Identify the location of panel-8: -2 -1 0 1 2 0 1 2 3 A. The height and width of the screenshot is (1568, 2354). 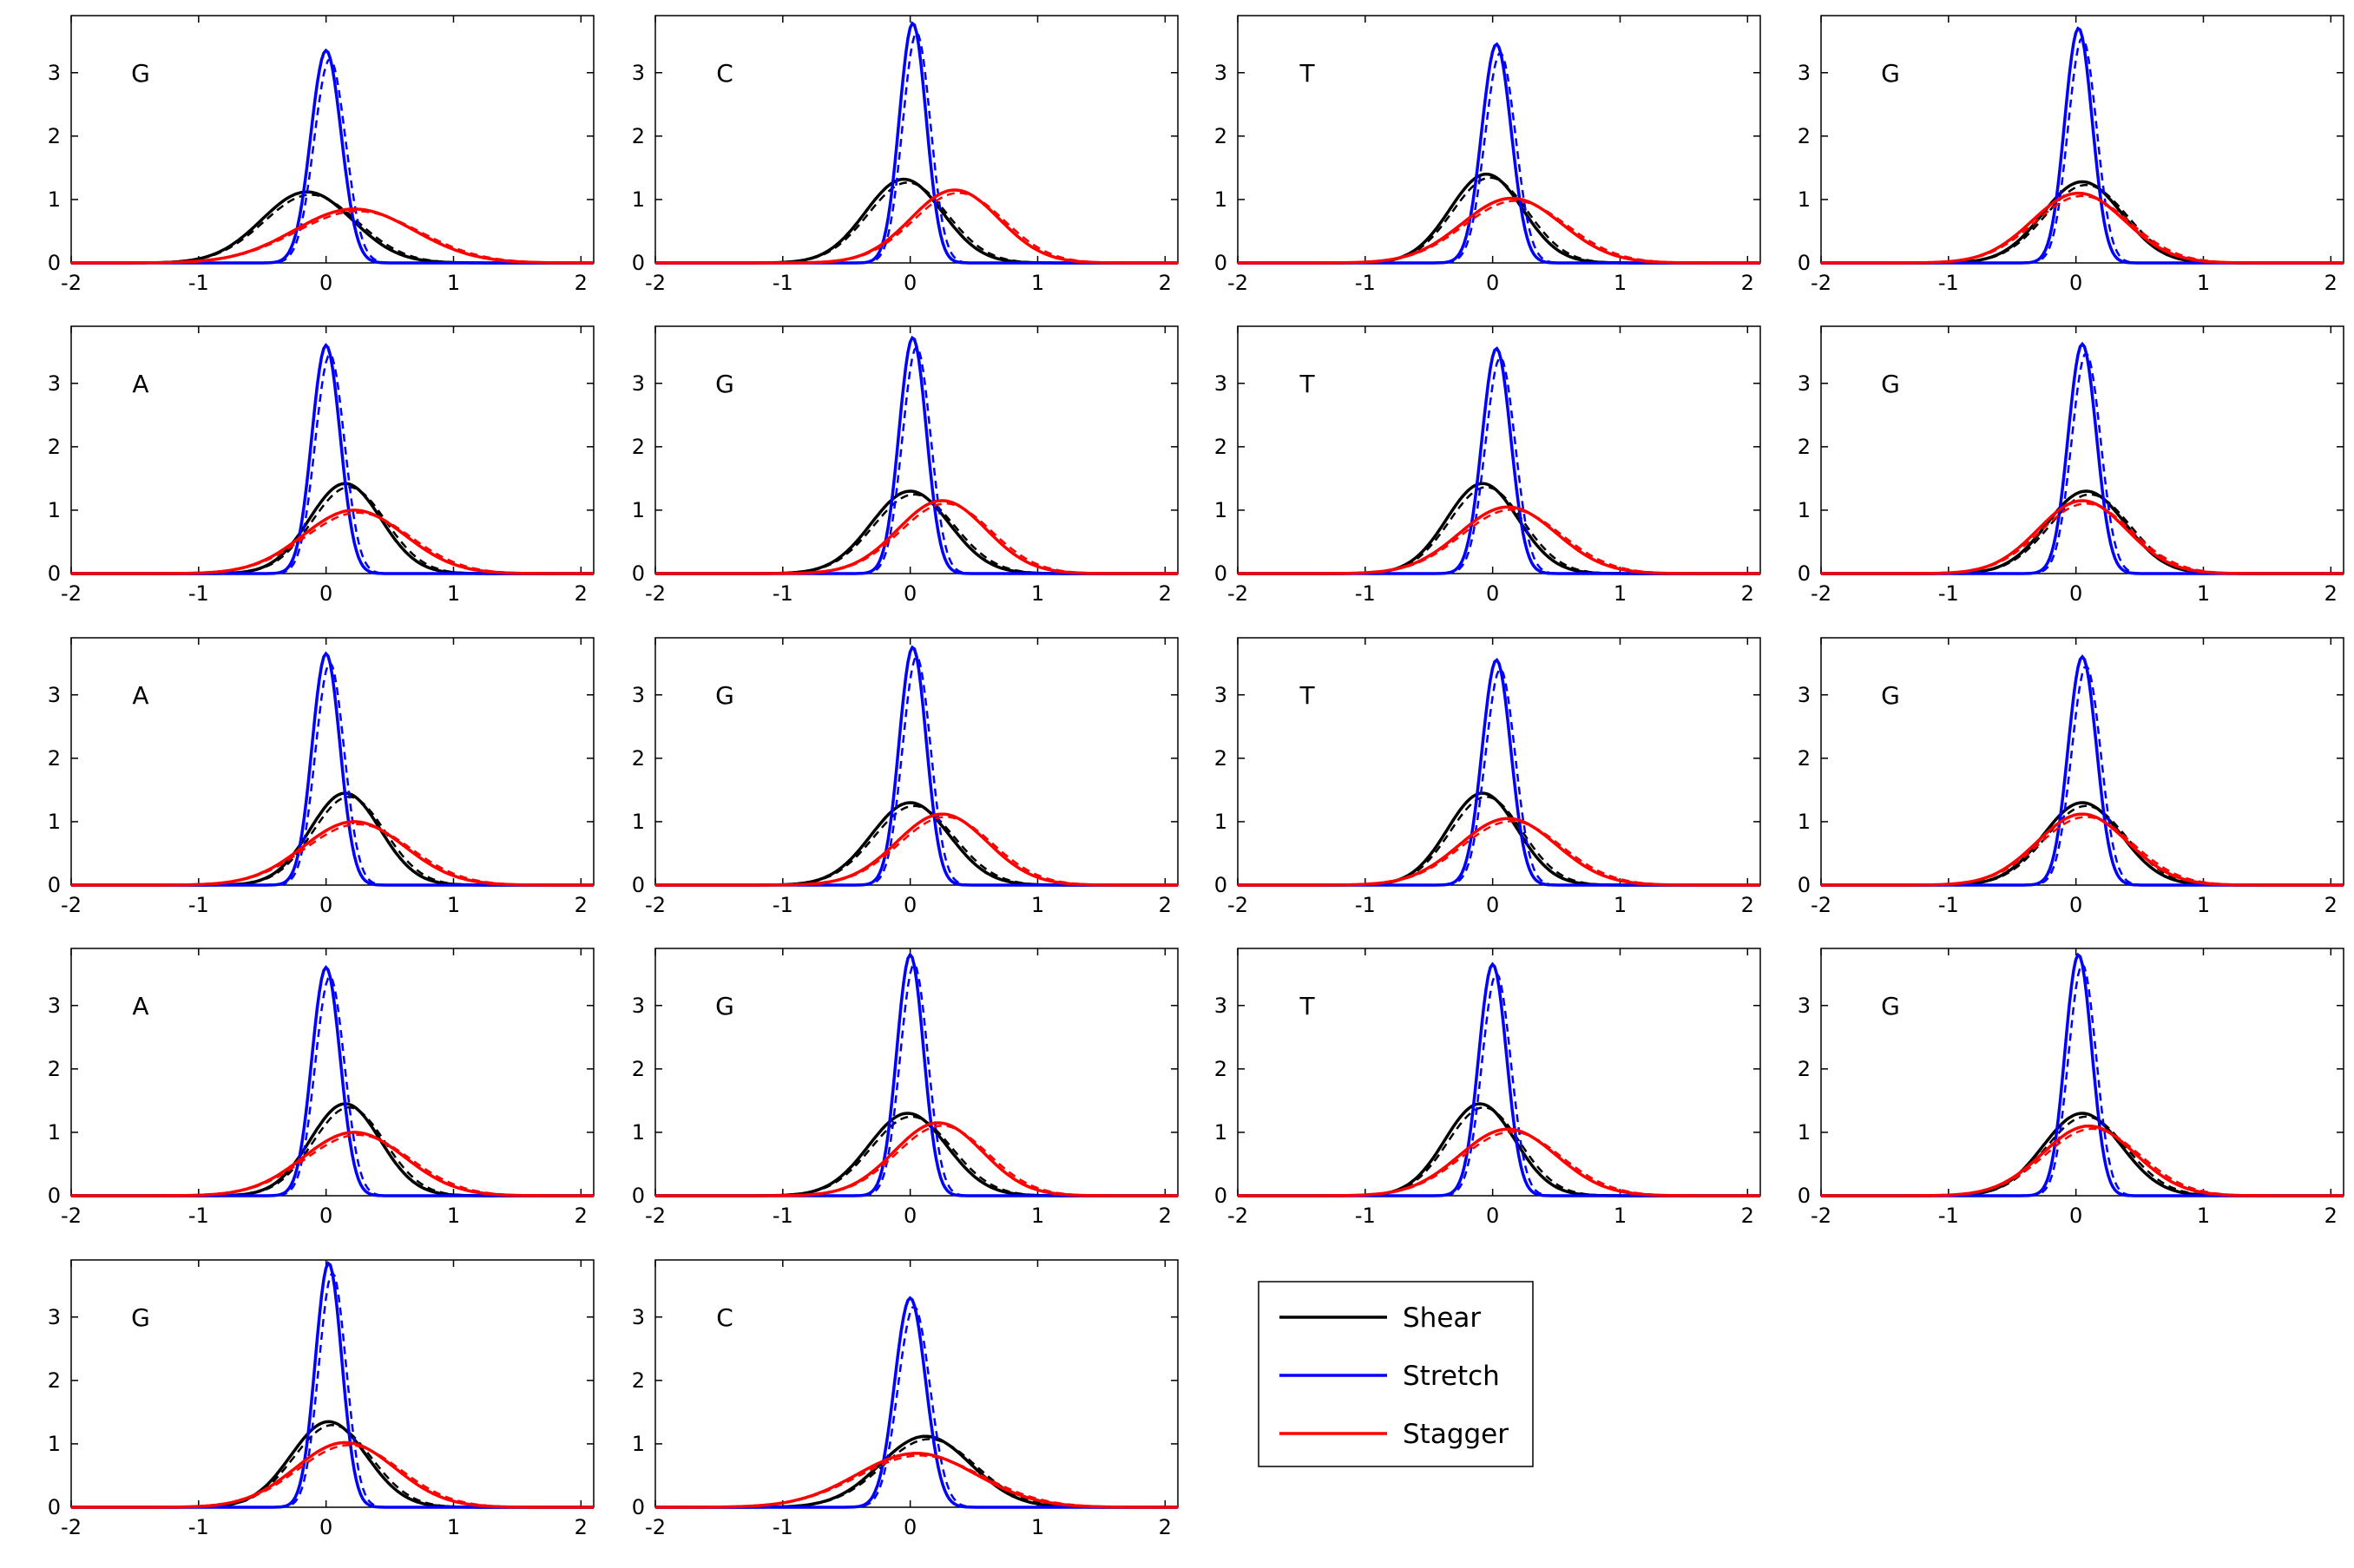
(322, 777).